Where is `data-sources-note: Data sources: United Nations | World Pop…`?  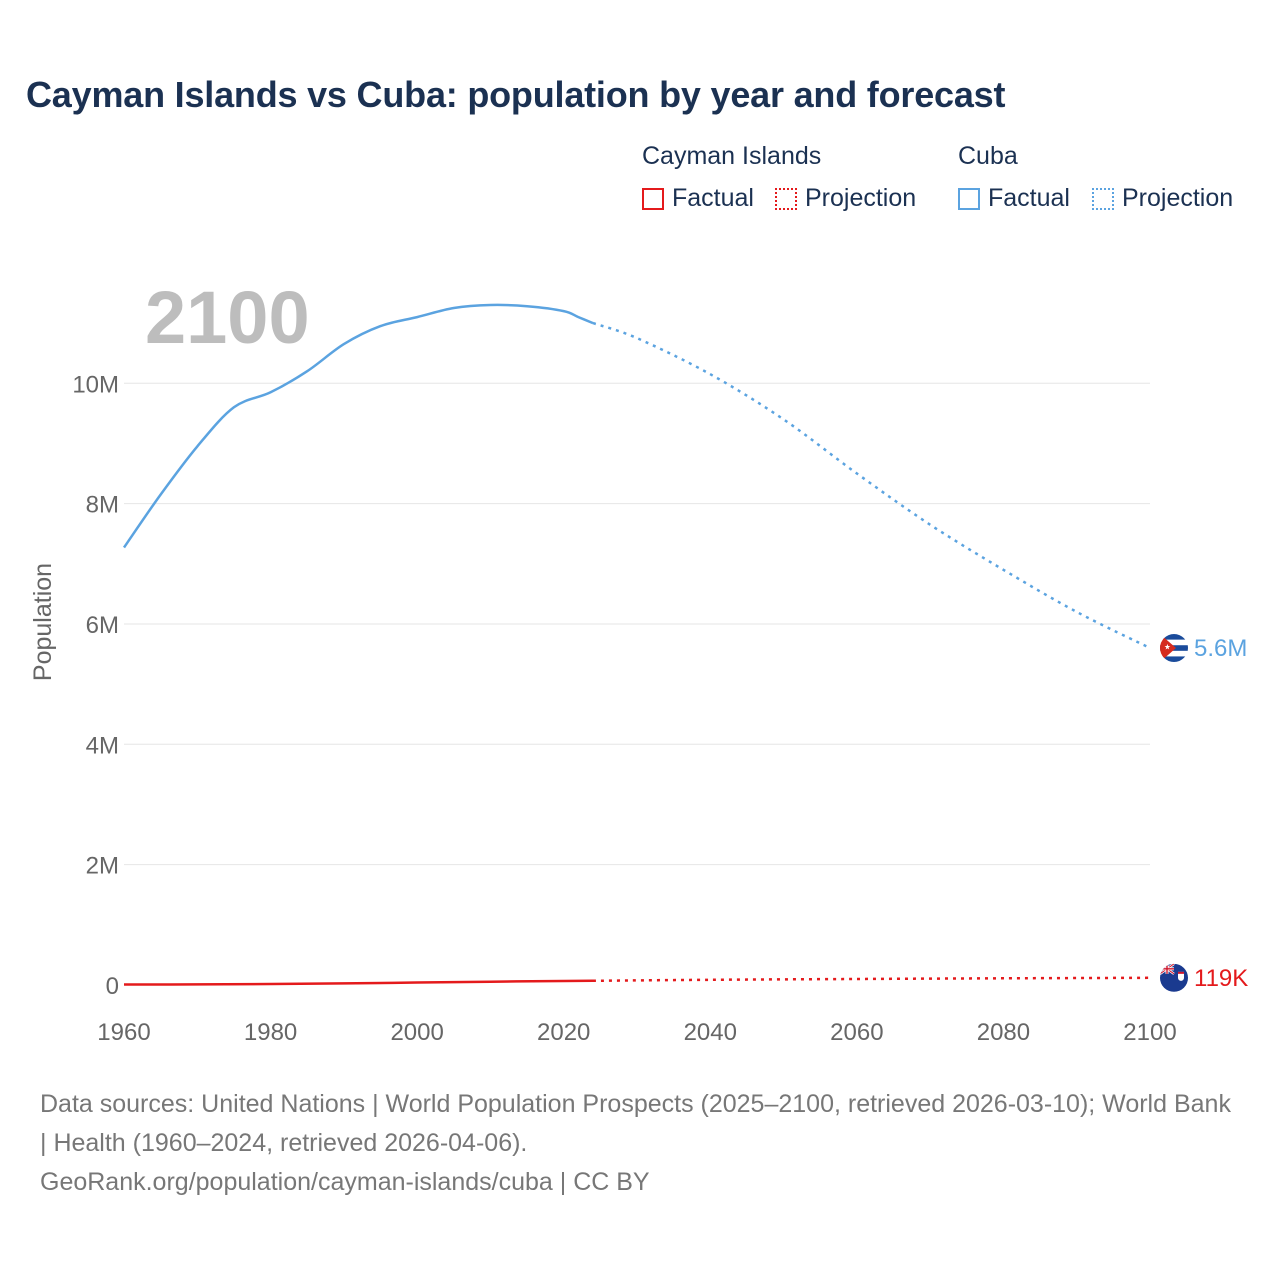 data-sources-note: Data sources: United Nations | World Pop… is located at coordinates (635, 1123).